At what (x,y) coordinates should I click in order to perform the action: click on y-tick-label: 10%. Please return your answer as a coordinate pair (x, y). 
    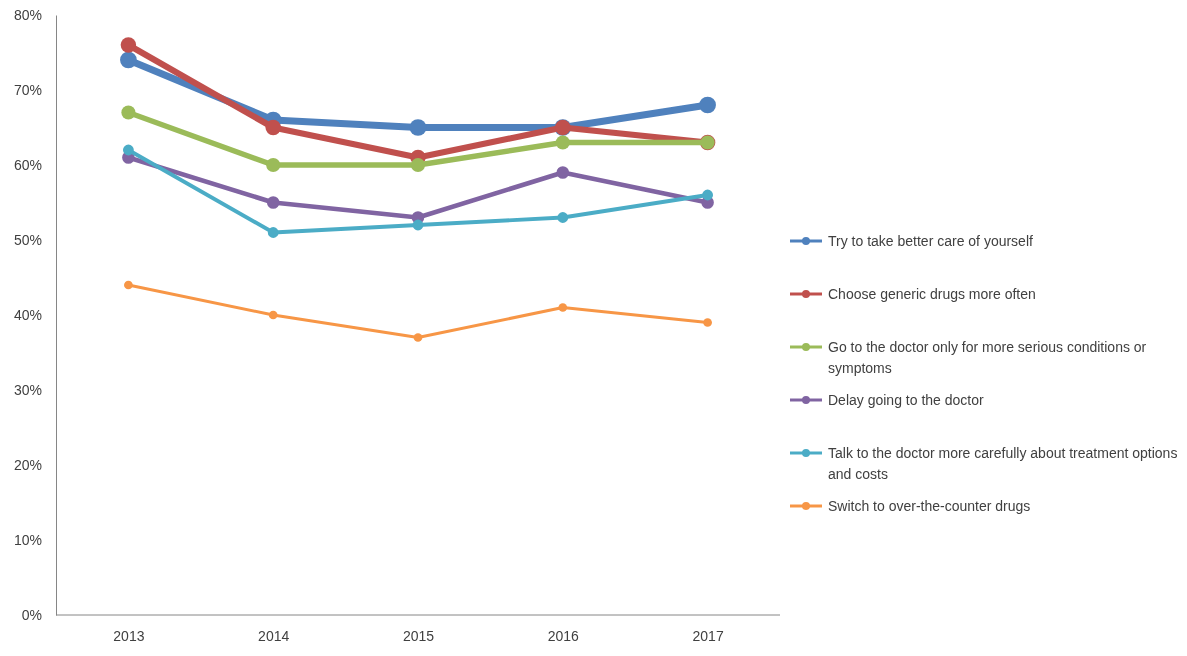
    Looking at the image, I should click on (27, 539).